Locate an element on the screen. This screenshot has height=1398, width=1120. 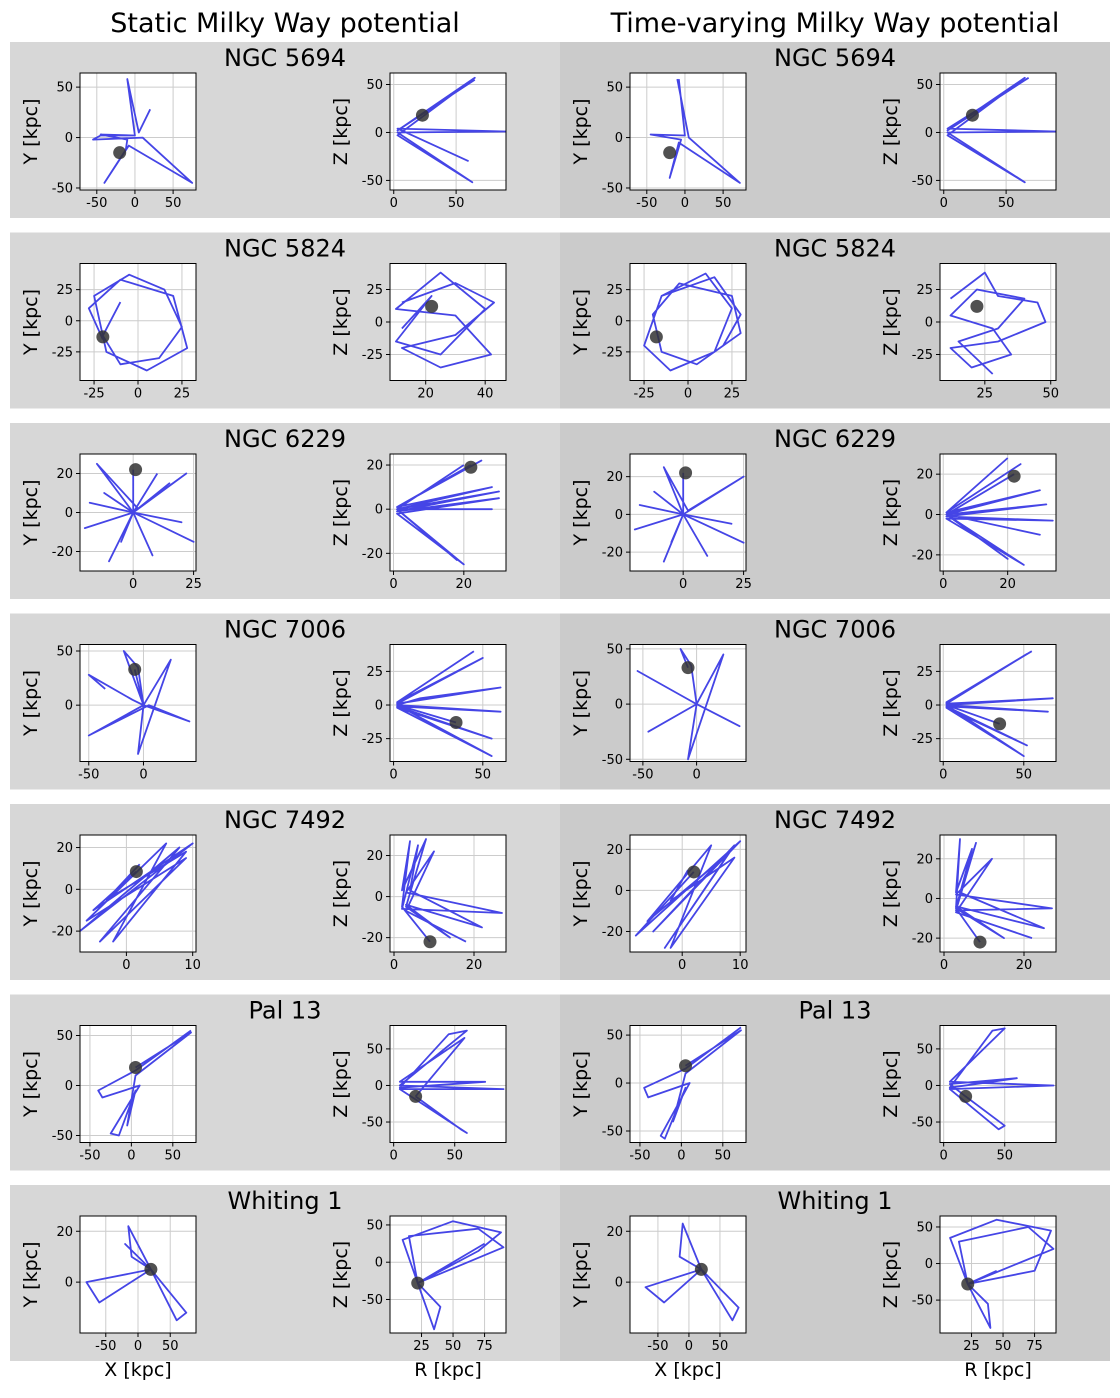
plot-area is located at coordinates (448, 1274).